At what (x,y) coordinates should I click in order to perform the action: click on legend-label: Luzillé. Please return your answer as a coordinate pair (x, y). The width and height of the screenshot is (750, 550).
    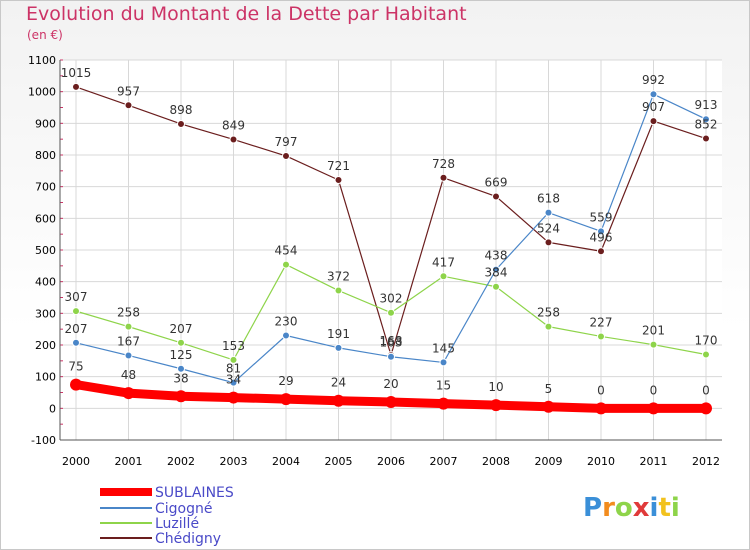
    Looking at the image, I should click on (177, 524).